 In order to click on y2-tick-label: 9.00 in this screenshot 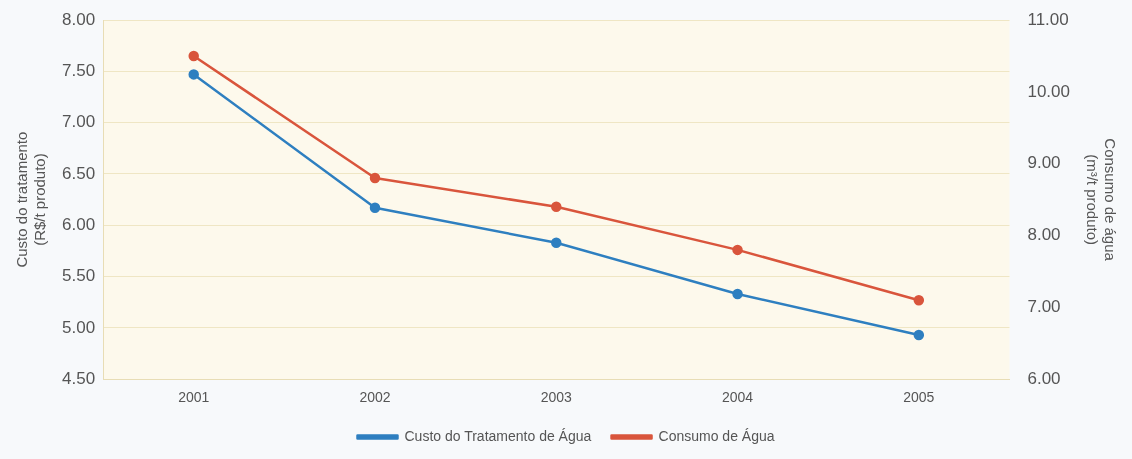, I will do `click(1044, 163)`.